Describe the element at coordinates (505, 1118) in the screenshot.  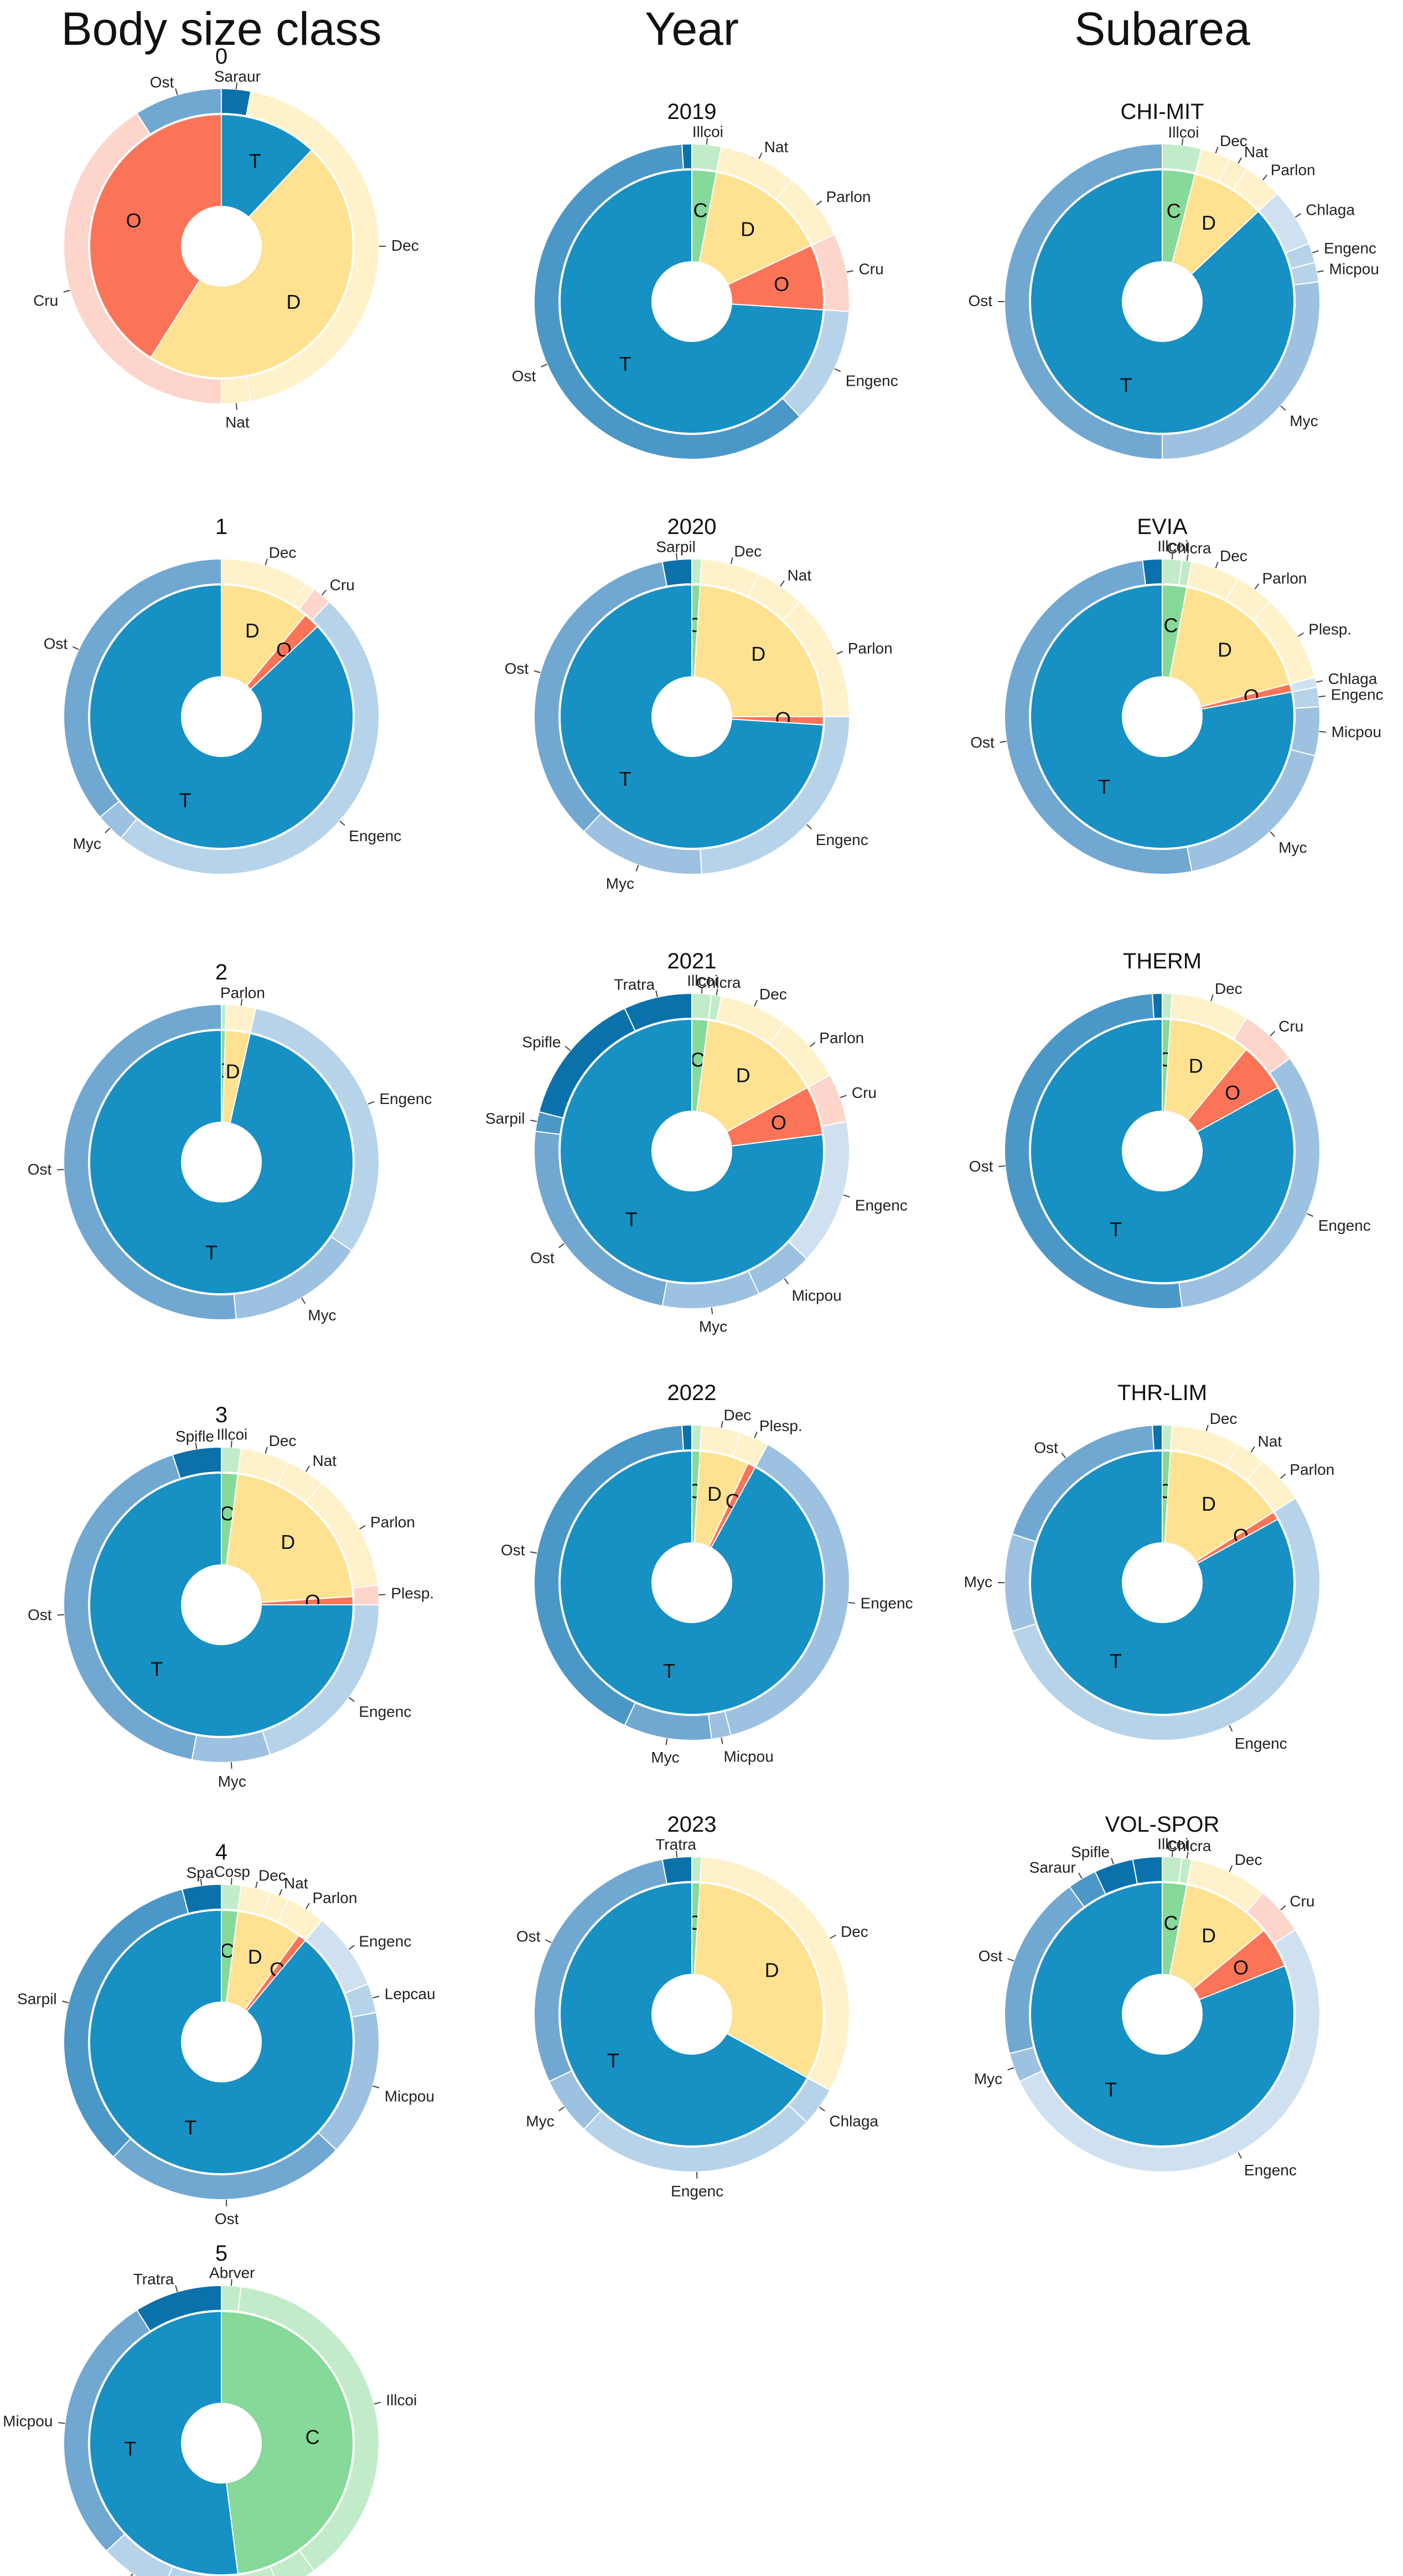
I see `outer-label-Sarpil: Sarpil` at that location.